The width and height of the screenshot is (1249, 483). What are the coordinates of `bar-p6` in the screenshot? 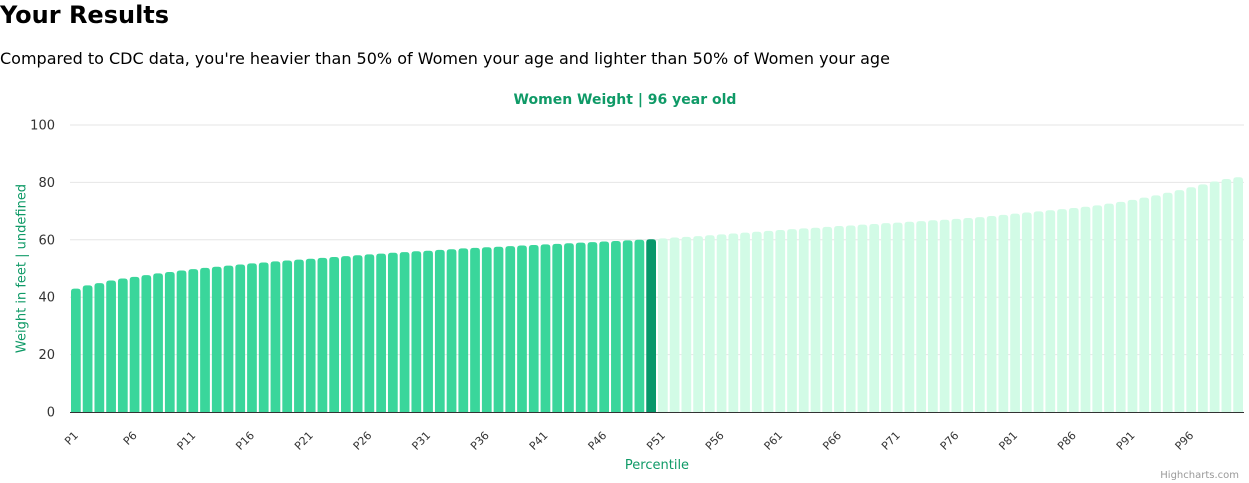 It's located at (134, 344).